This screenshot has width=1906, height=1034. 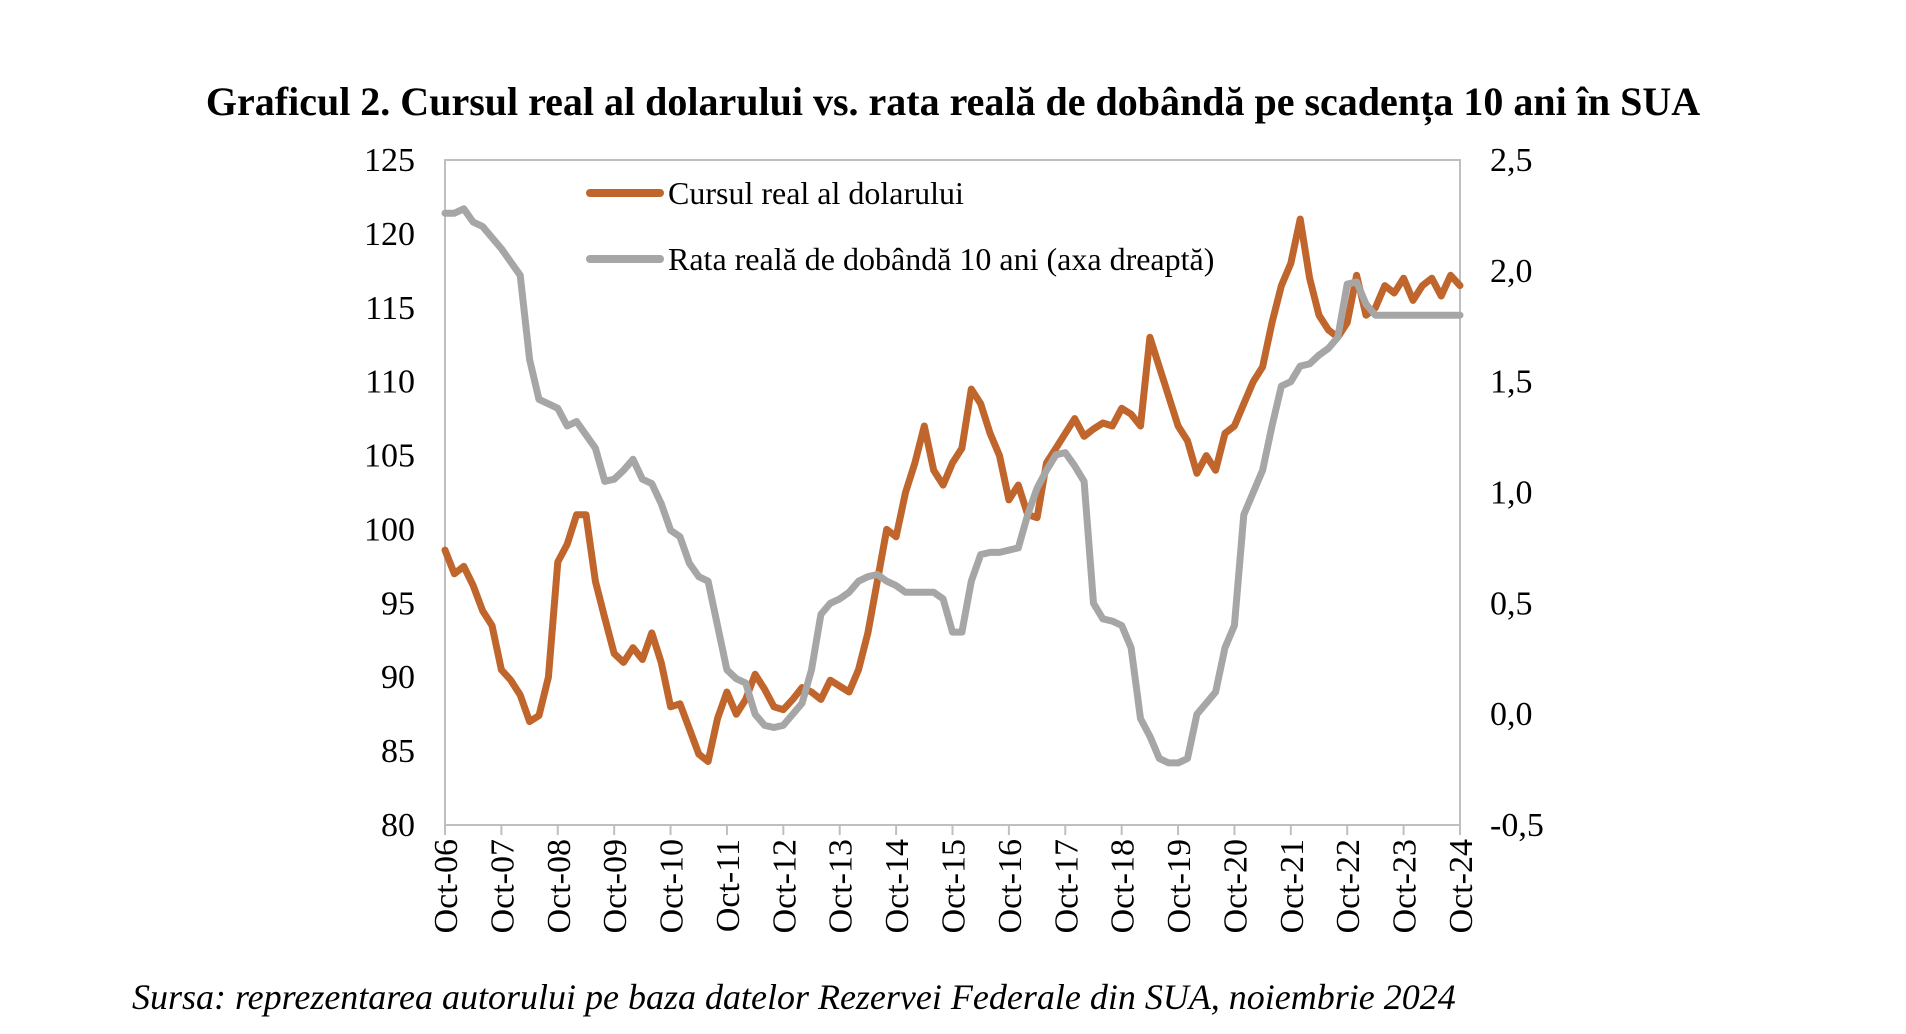 What do you see at coordinates (1179, 886) in the screenshot?
I see `x-tick-label: Oct-19` at bounding box center [1179, 886].